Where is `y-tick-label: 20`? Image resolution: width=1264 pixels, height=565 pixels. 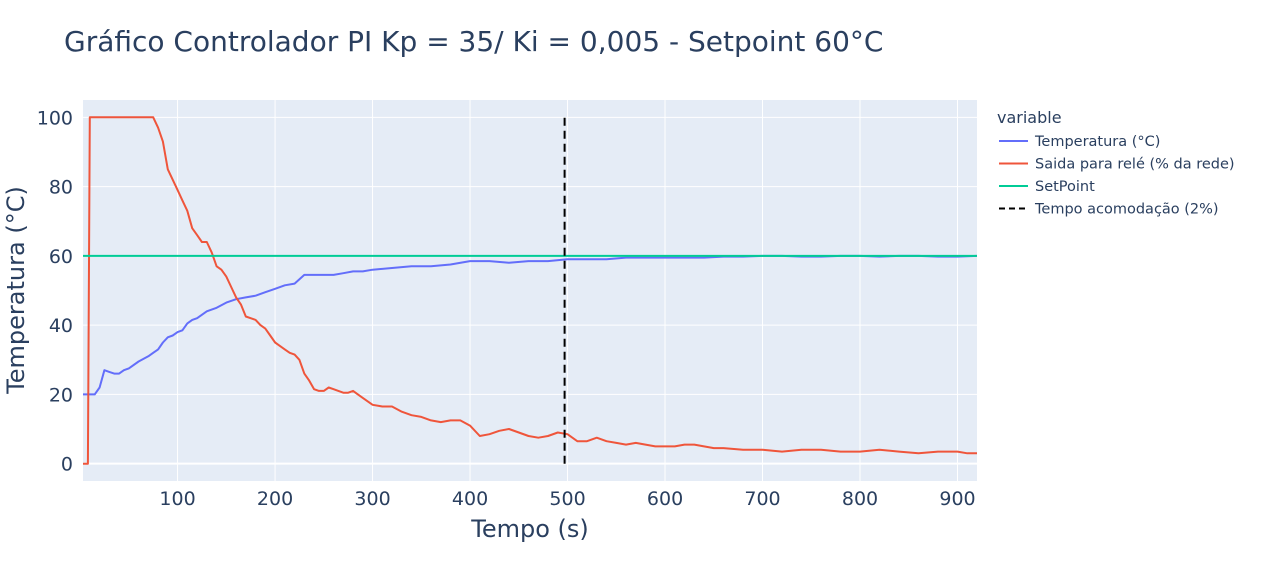
y-tick-label: 20 is located at coordinates (61, 395).